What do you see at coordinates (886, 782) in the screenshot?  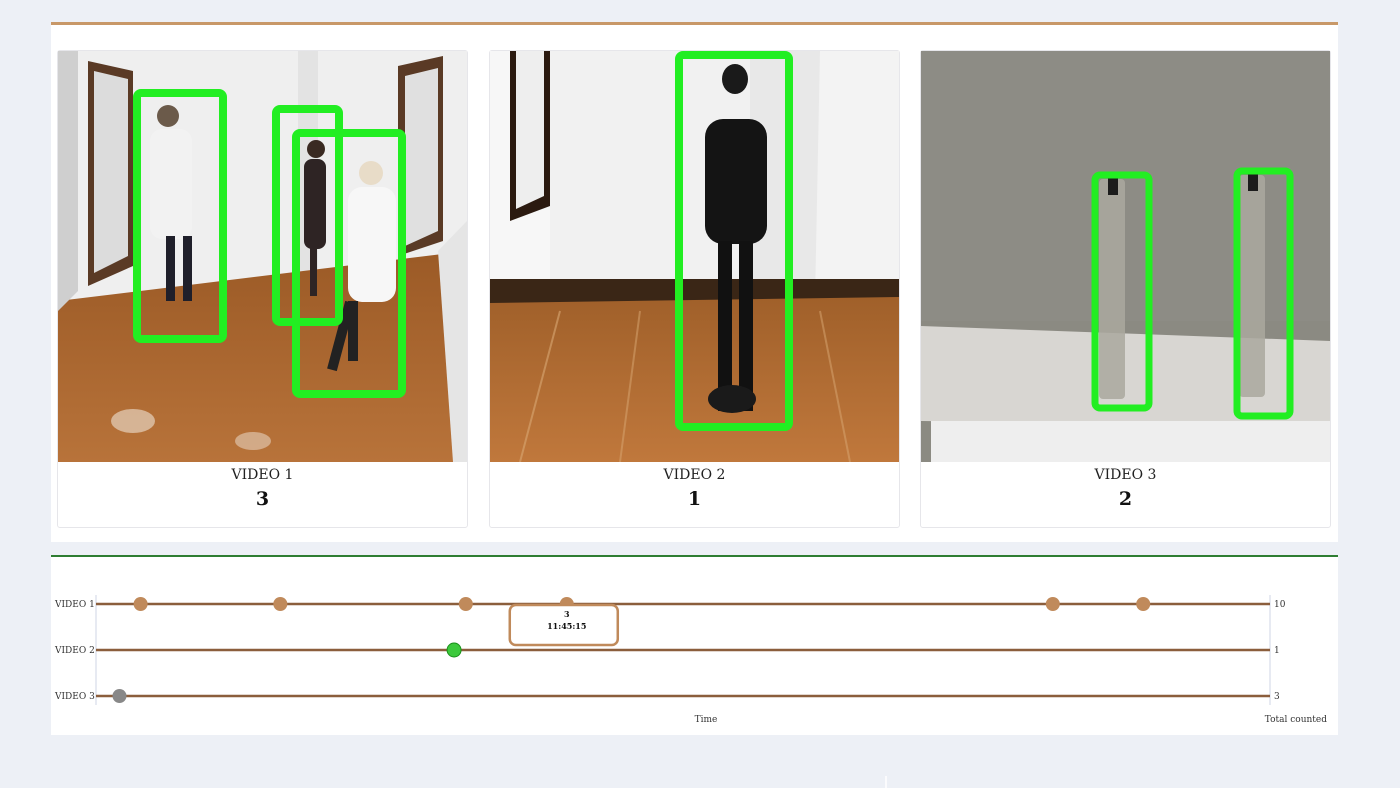 I see `divider-mark` at bounding box center [886, 782].